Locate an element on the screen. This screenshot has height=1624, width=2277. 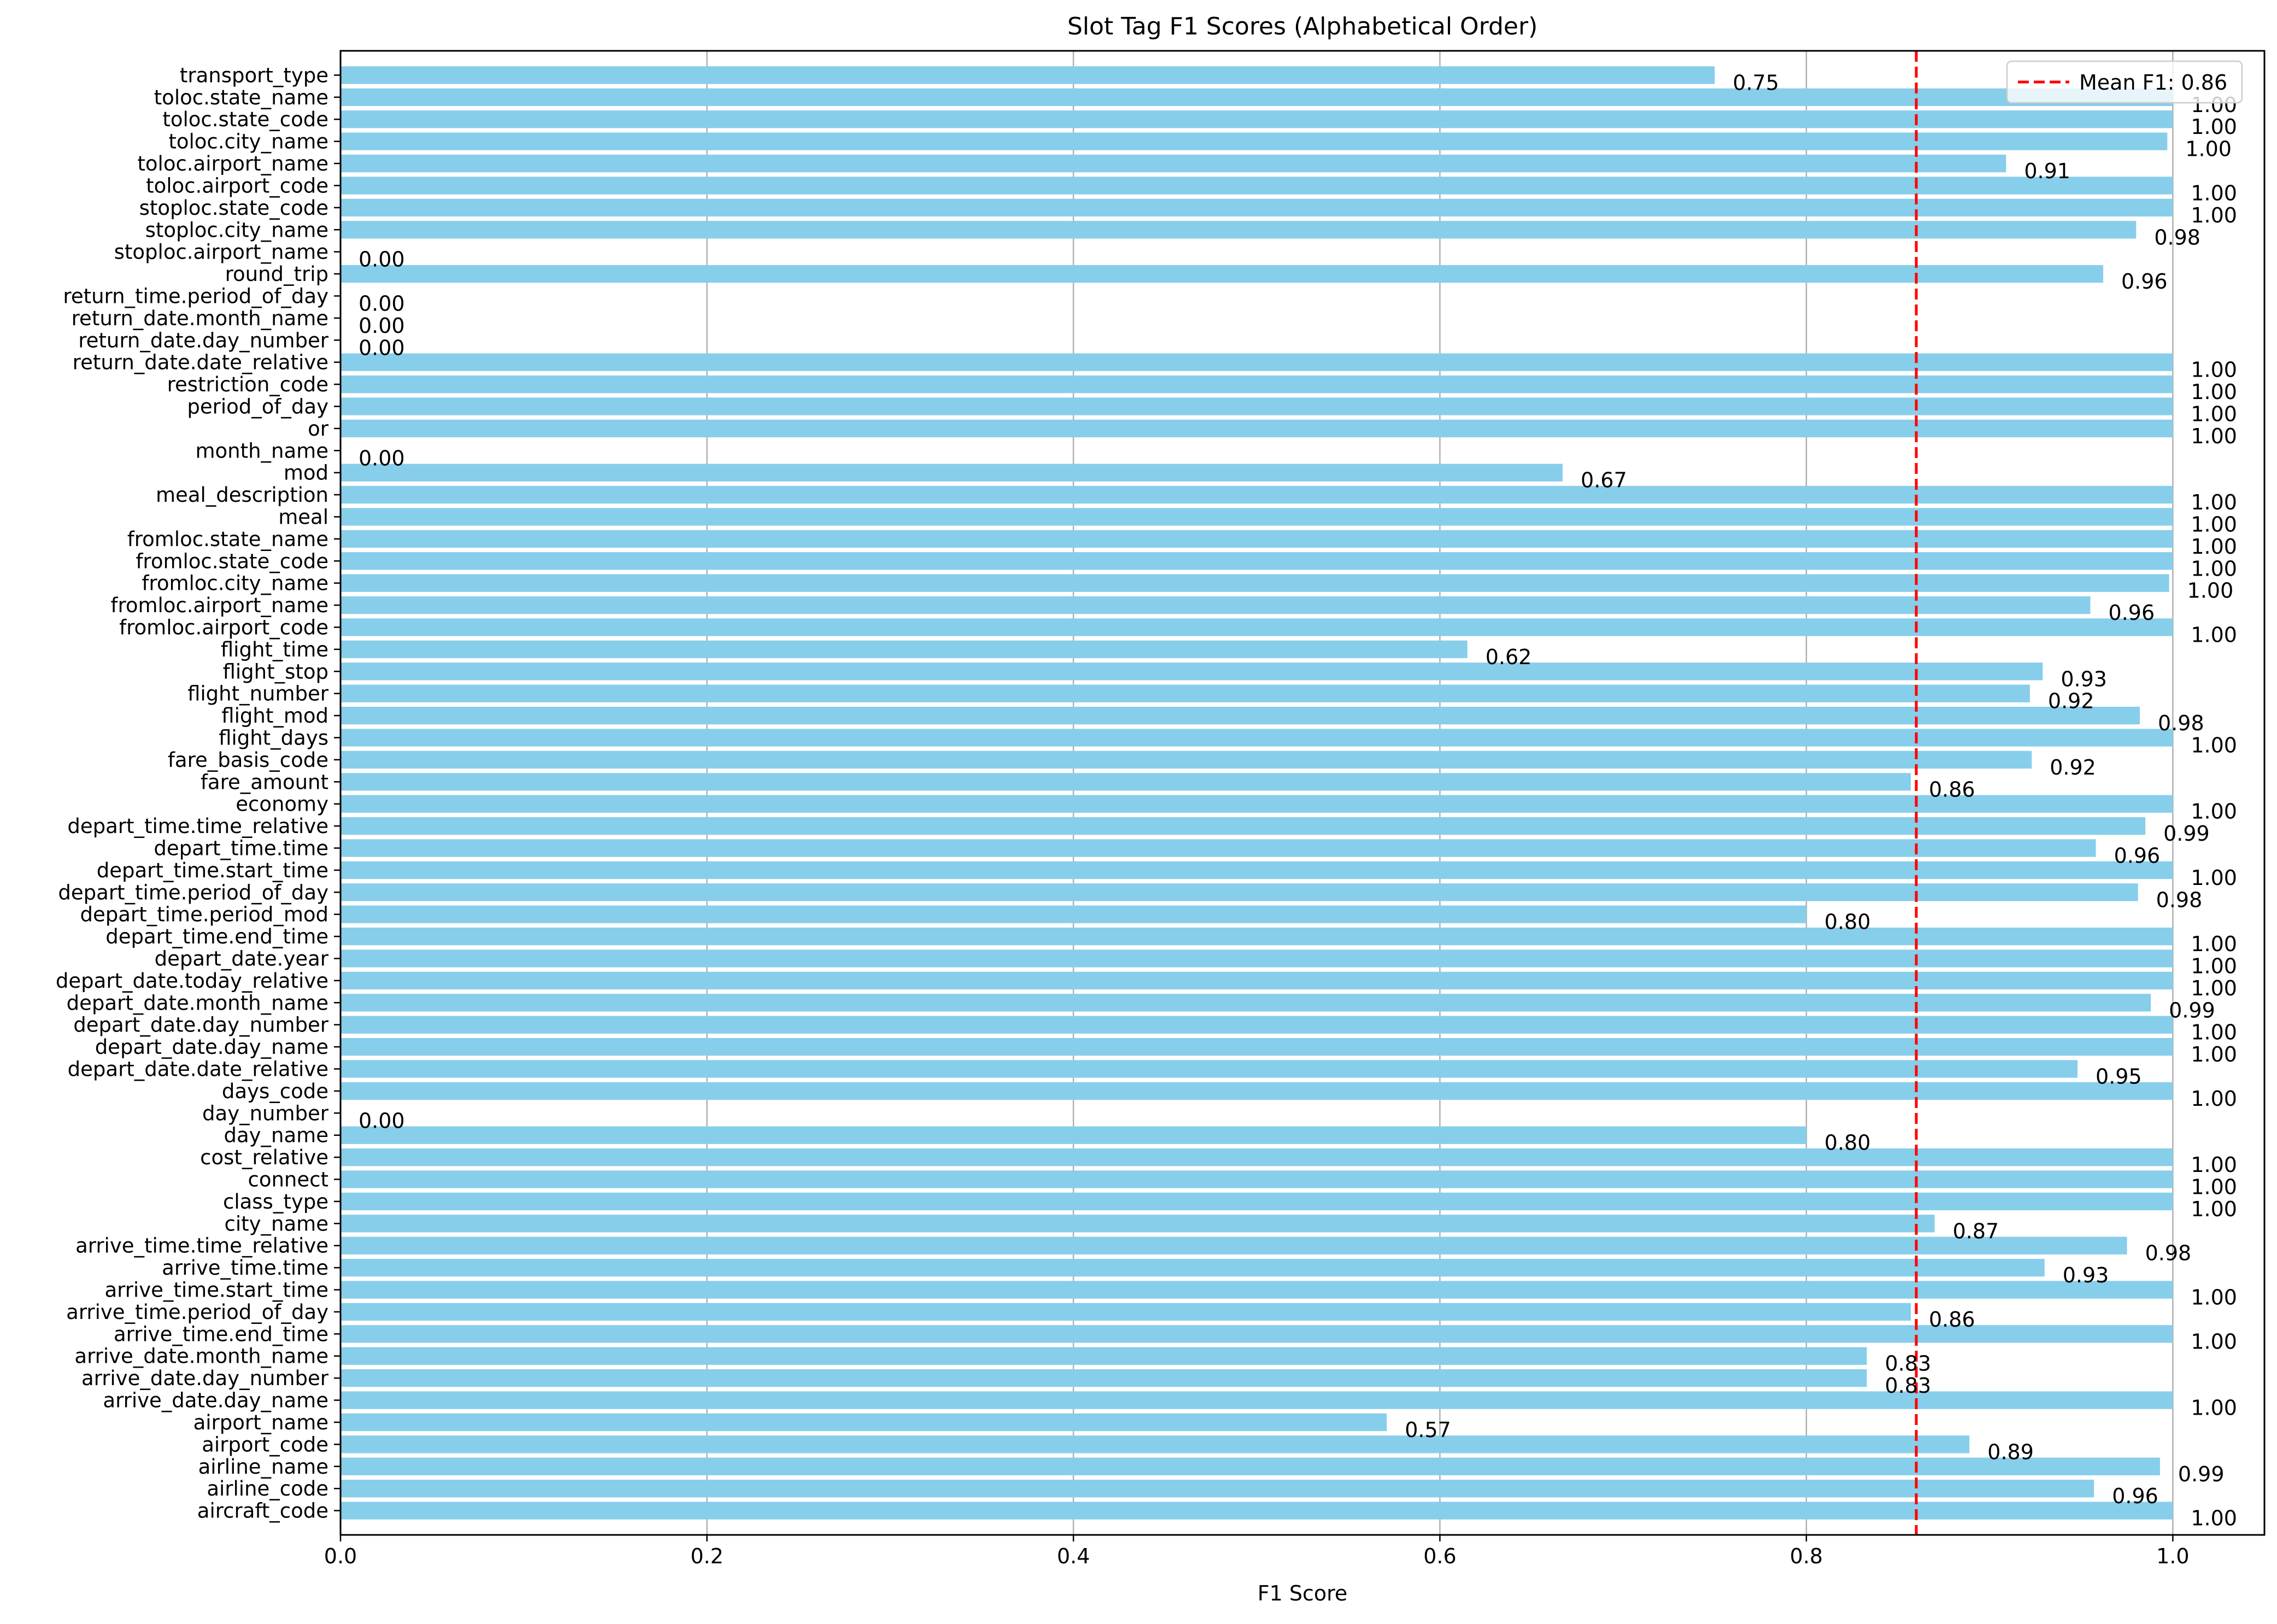
legend-mean-label: Mean F1: 0.86 is located at coordinates (2153, 83).